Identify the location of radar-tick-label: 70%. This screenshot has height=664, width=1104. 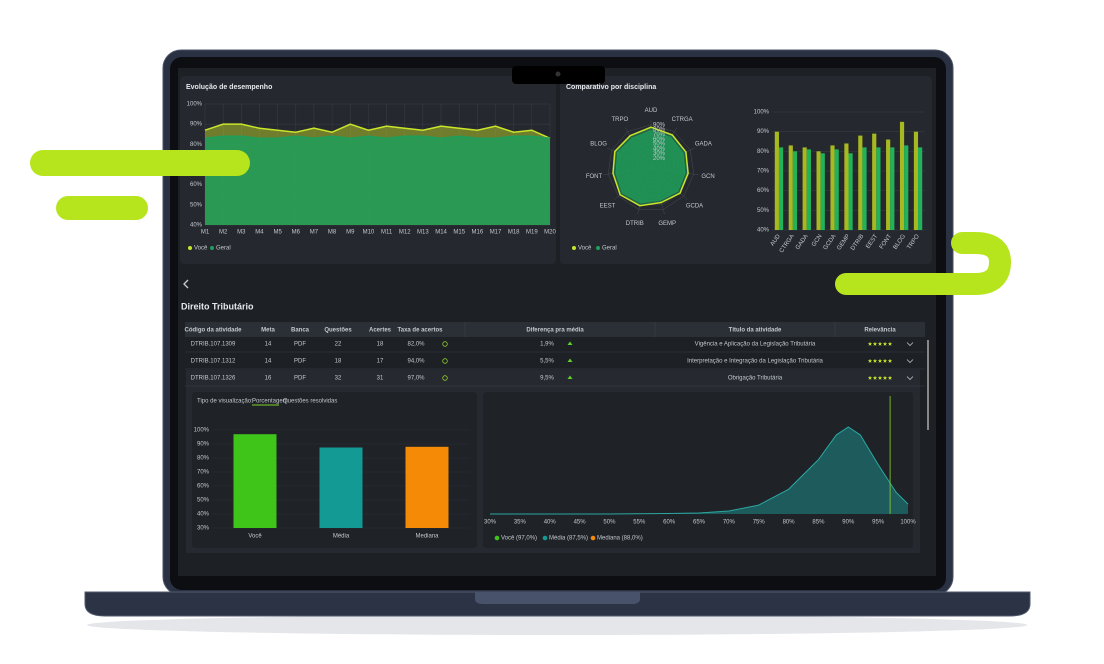
(659, 135).